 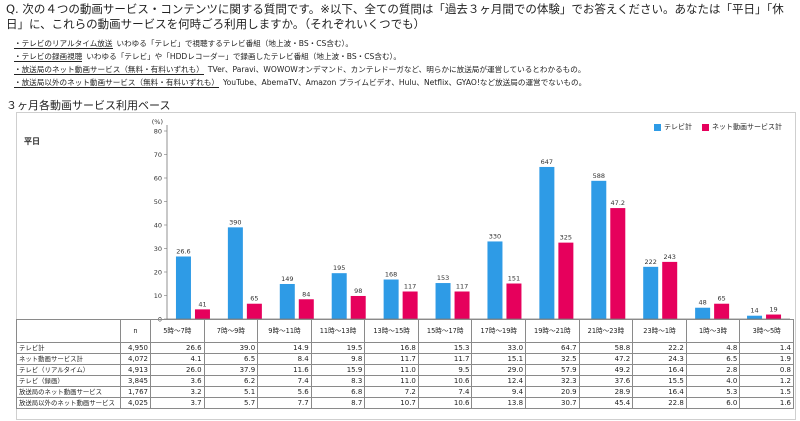 I want to click on bar-data-label: 117, so click(x=462, y=287).